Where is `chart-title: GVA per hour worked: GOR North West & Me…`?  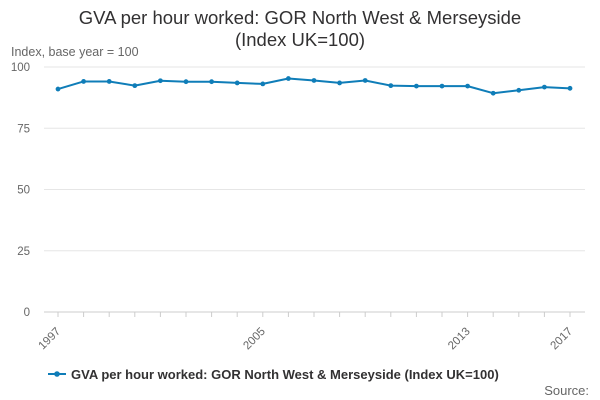 chart-title: GVA per hour worked: GOR North West & Me… is located at coordinates (300, 29).